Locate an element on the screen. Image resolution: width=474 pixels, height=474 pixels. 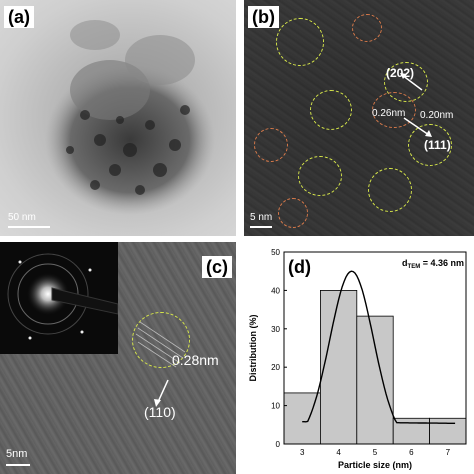
scale-label-c: 5nm is located at coordinates (17, 454).